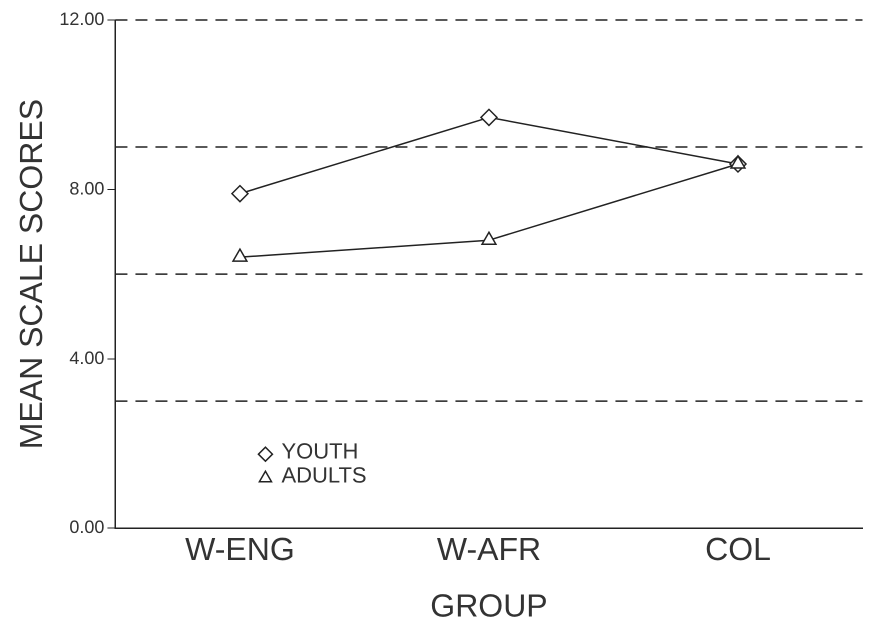 Image resolution: width=872 pixels, height=641 pixels. I want to click on x-tick-label: COL, so click(738, 549).